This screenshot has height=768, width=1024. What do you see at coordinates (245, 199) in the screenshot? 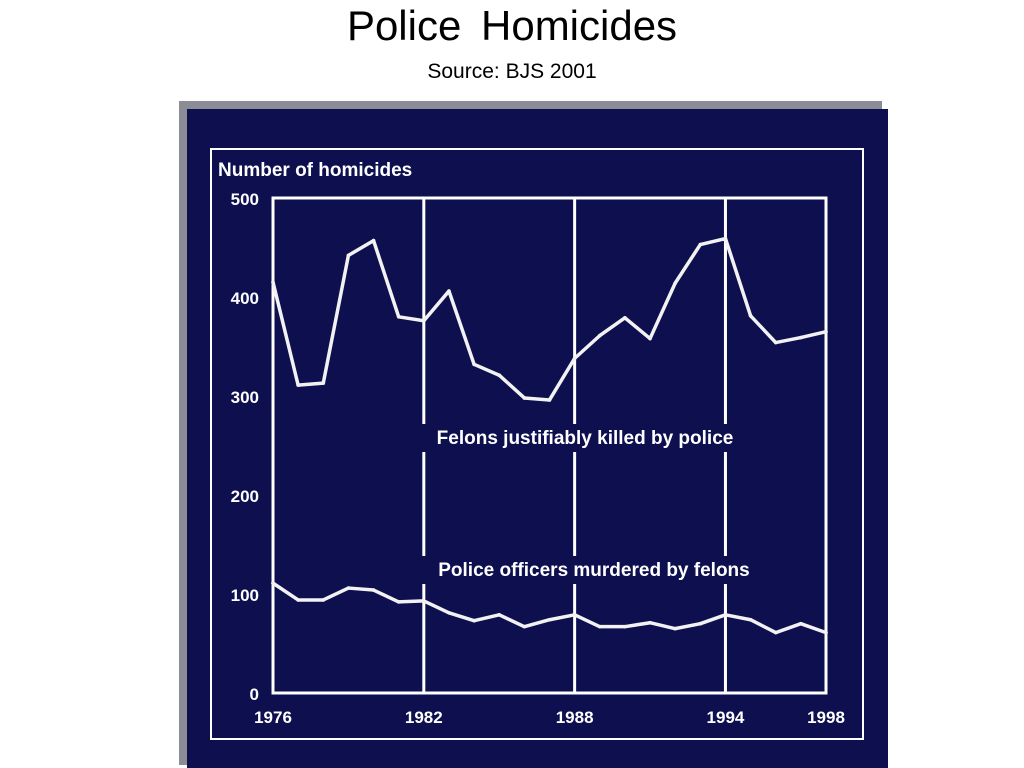
I see `y-tick-label: 500` at bounding box center [245, 199].